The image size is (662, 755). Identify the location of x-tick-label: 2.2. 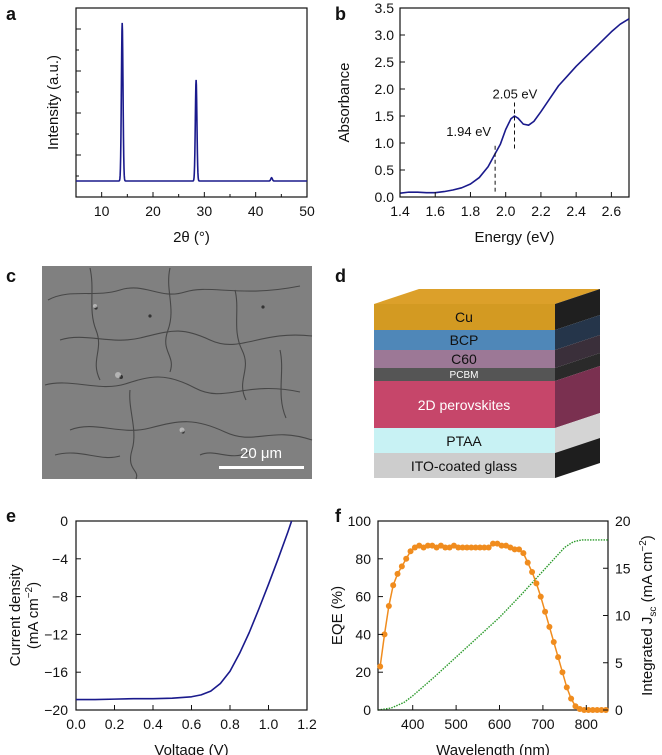
(541, 211).